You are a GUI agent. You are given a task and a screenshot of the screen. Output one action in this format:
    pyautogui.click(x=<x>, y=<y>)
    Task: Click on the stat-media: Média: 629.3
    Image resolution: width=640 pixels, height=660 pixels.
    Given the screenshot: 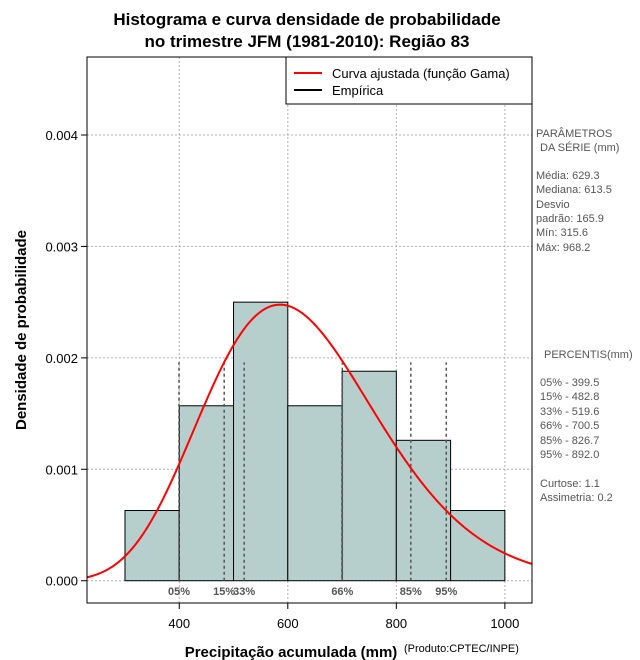 What is the action you would take?
    pyautogui.click(x=568, y=176)
    